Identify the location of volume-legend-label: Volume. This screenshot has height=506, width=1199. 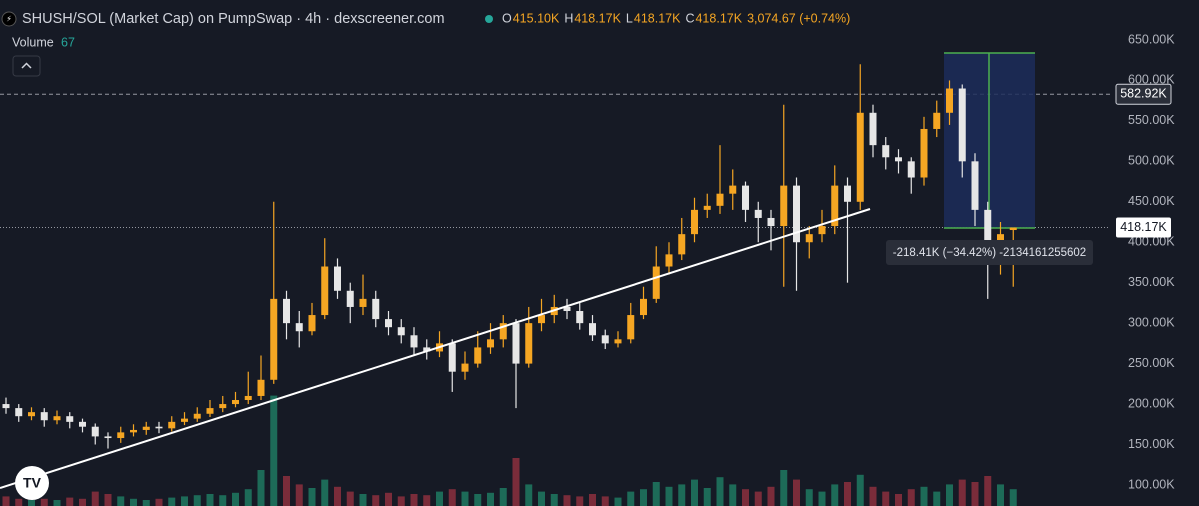
(33, 42).